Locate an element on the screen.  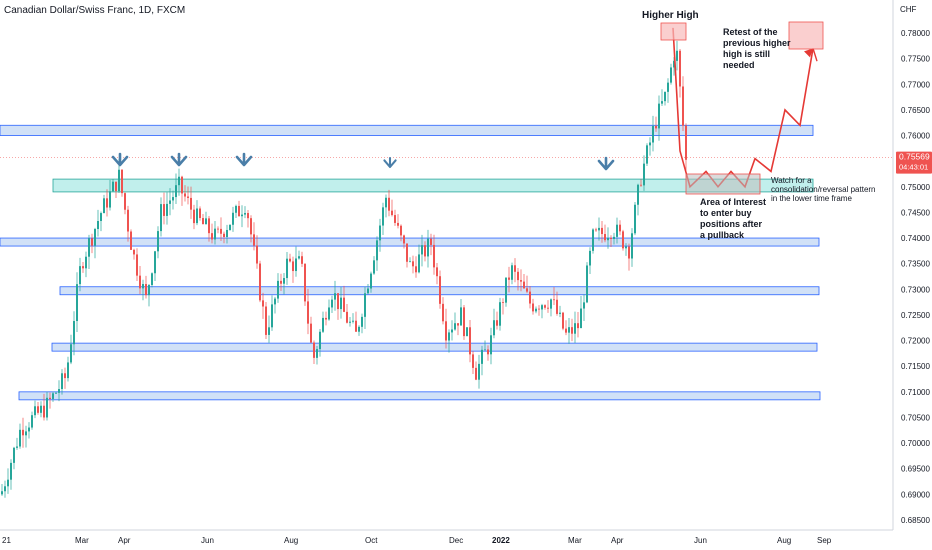
time-tick-label: Sep is located at coordinates (824, 540).